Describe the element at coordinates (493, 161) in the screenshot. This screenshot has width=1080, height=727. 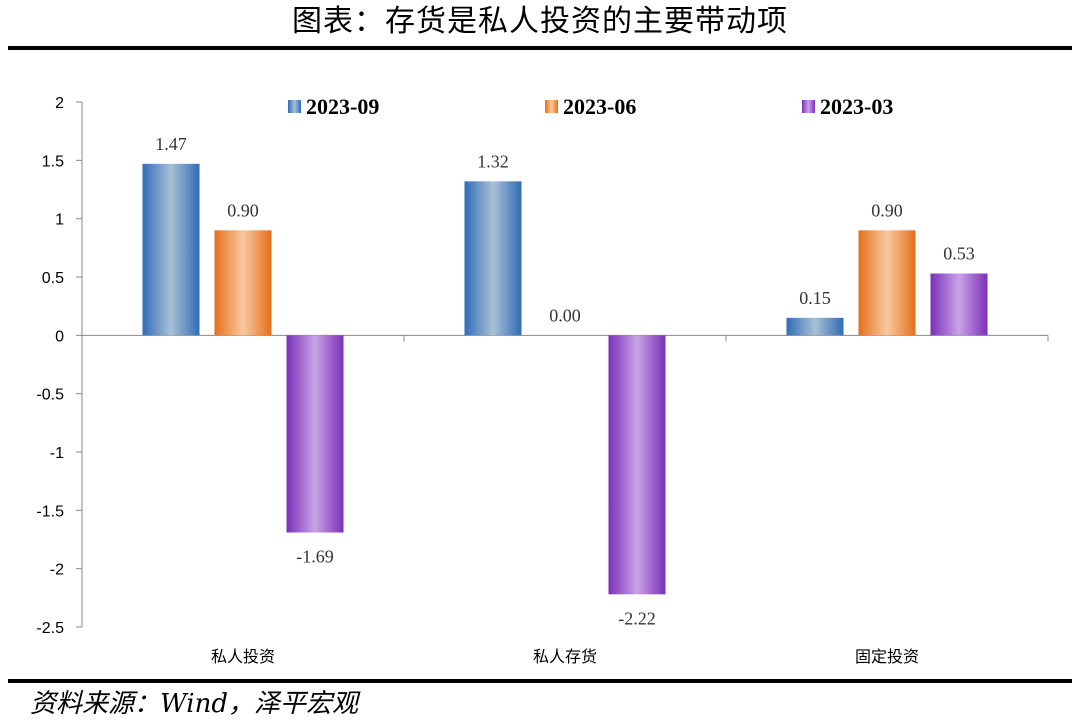
I see `data-label: 1.32` at that location.